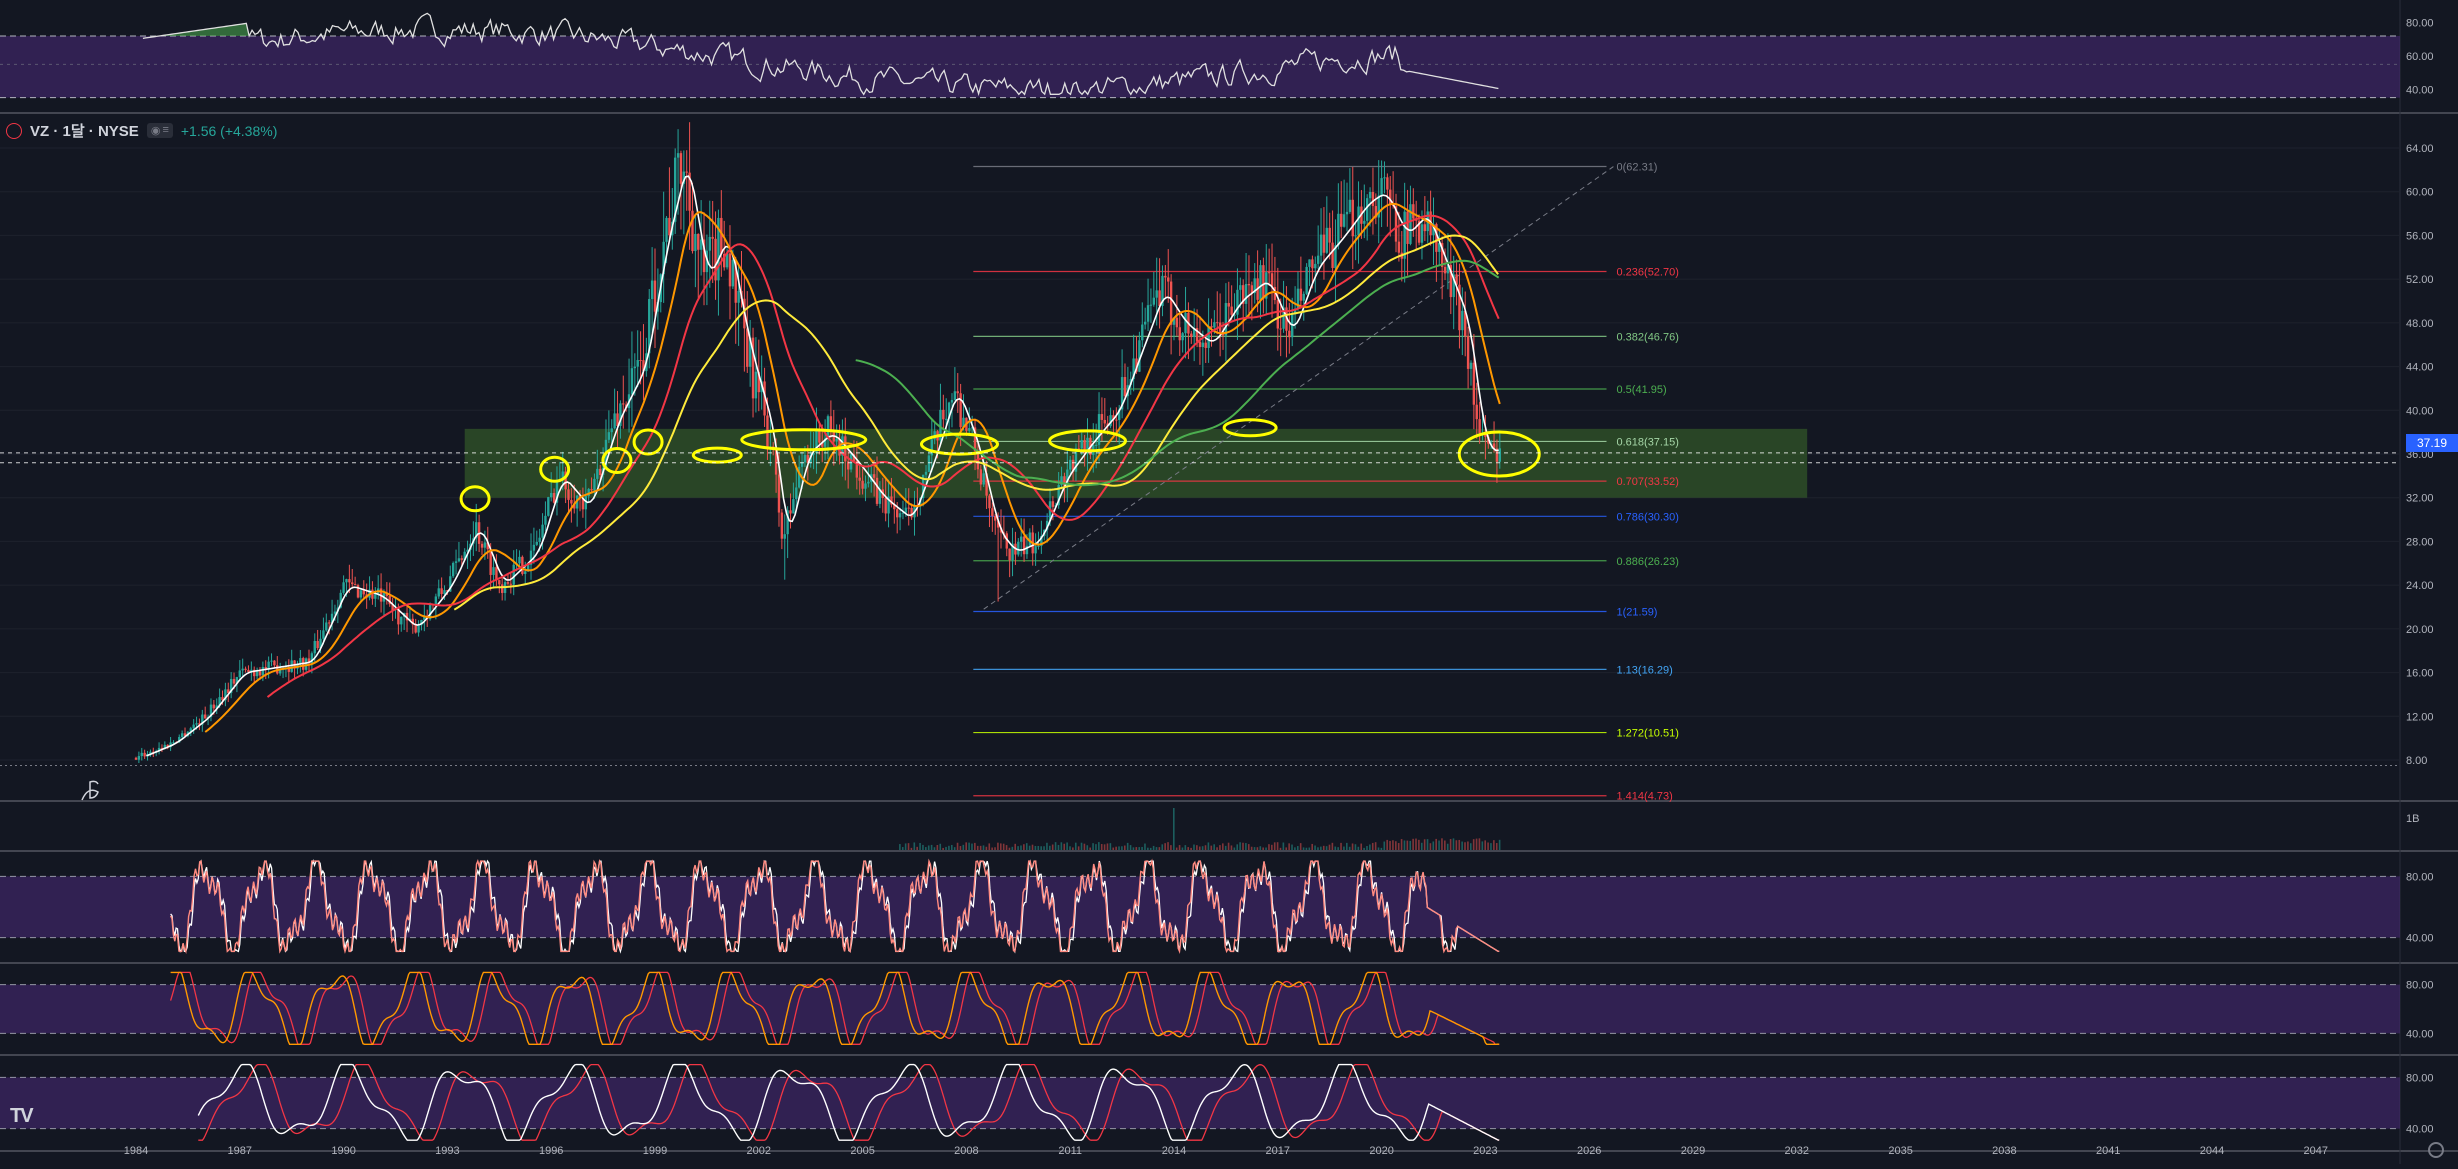 Image resolution: width=2458 pixels, height=1169 pixels. I want to click on oscillator-tick: 40.00, so click(2420, 1034).